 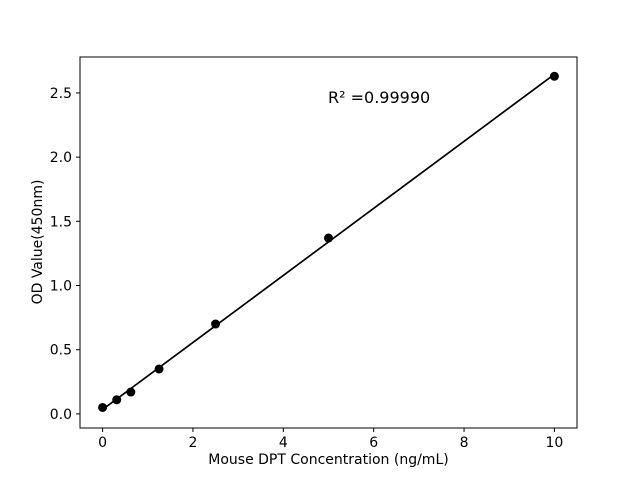 I want to click on y-tick-label: 0.5, so click(x=61, y=351).